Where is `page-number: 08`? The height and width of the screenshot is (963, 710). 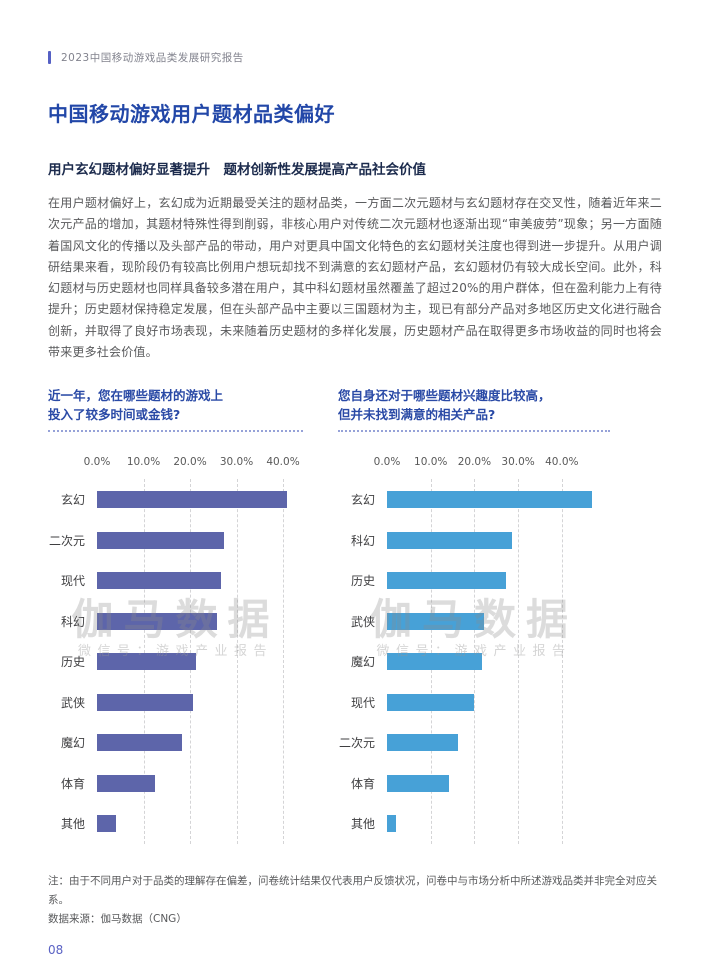
page-number: 08 is located at coordinates (56, 949).